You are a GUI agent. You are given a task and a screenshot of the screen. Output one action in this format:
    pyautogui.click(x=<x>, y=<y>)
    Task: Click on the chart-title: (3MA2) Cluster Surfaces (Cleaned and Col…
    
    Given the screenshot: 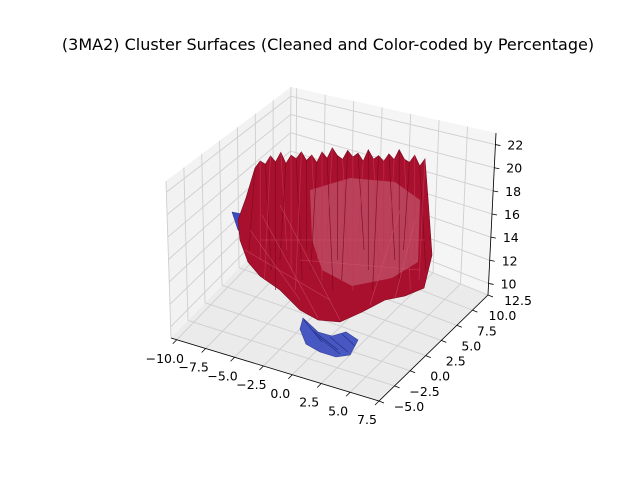 What is the action you would take?
    pyautogui.click(x=328, y=44)
    